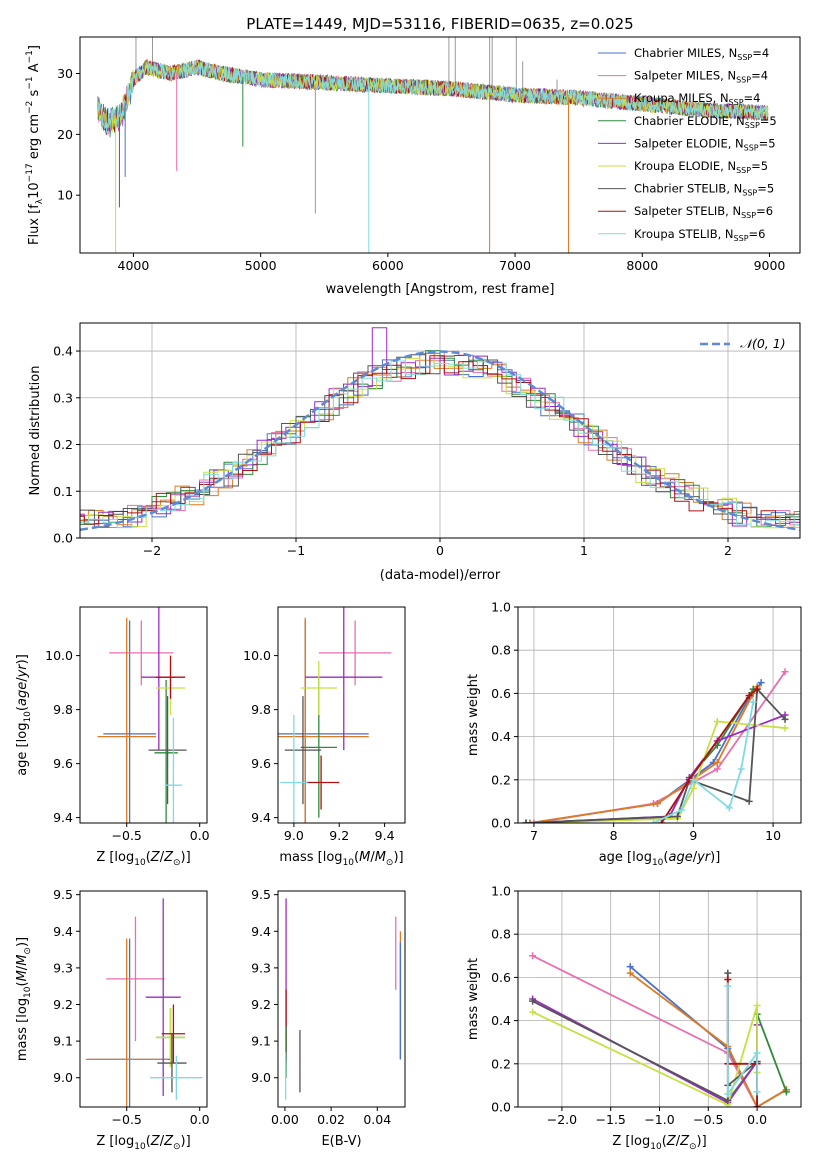 This screenshot has height=1170, width=819. Describe the element at coordinates (127, 835) in the screenshot. I see `x-tick-label: −0.5` at that location.